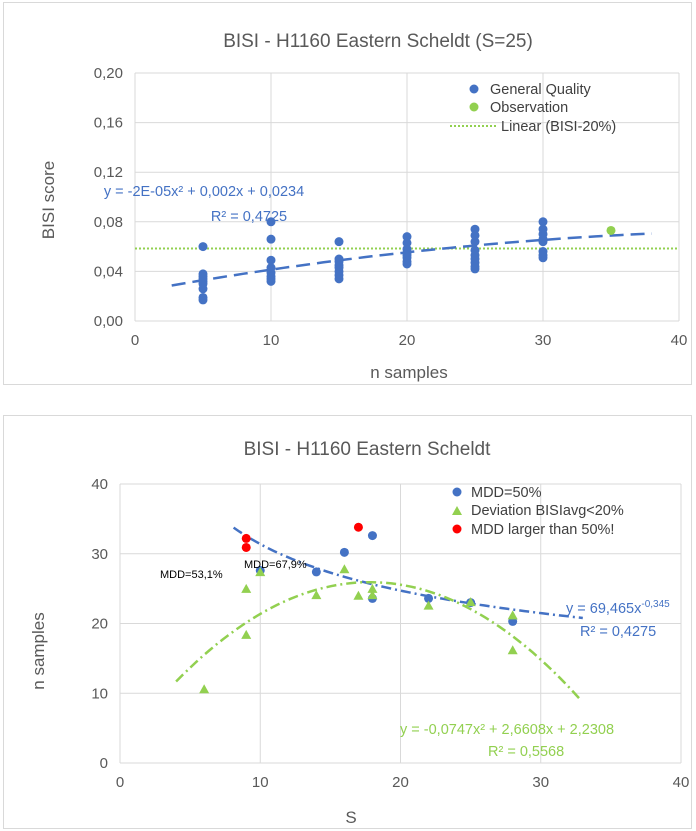 This screenshot has width=696, height=831. Describe the element at coordinates (542, 530) in the screenshot. I see `legend-label-mdd-larger: MDD larger than 50%!` at that location.